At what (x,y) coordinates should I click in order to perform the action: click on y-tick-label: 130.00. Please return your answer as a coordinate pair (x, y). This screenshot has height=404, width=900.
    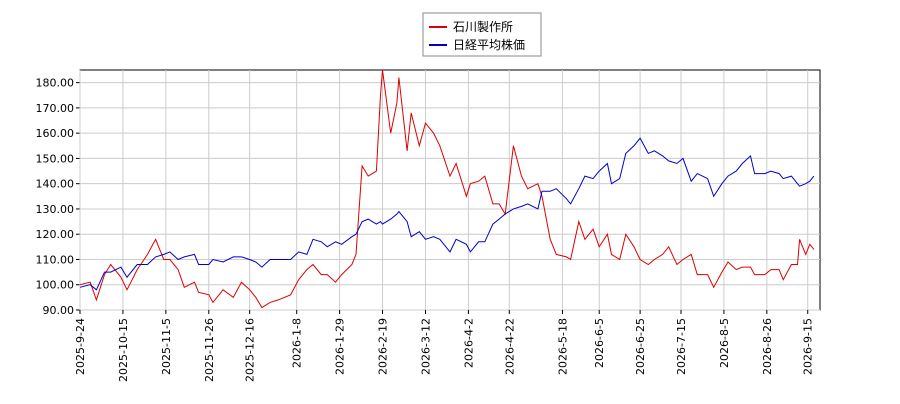
    Looking at the image, I should click on (55, 209).